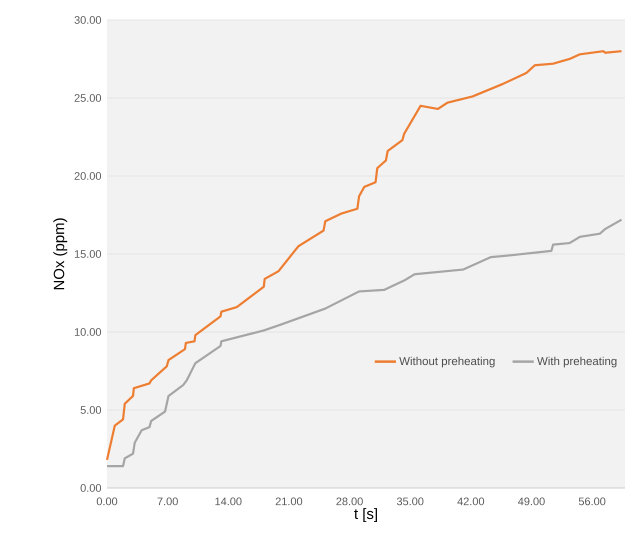 The height and width of the screenshot is (554, 635). What do you see at coordinates (576, 362) in the screenshot?
I see `legend-label: With preheating` at bounding box center [576, 362].